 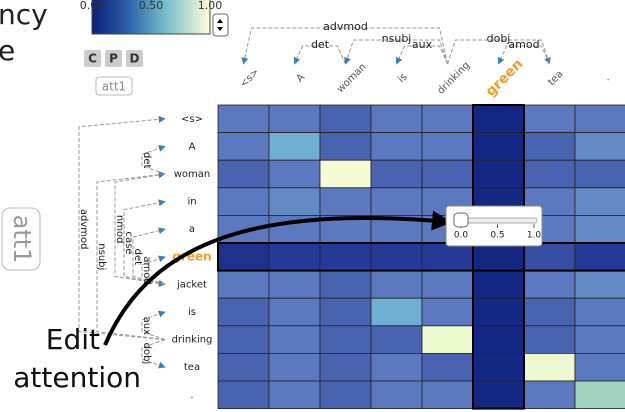 I want to click on slider-tick-label: 0.5, so click(x=497, y=236).